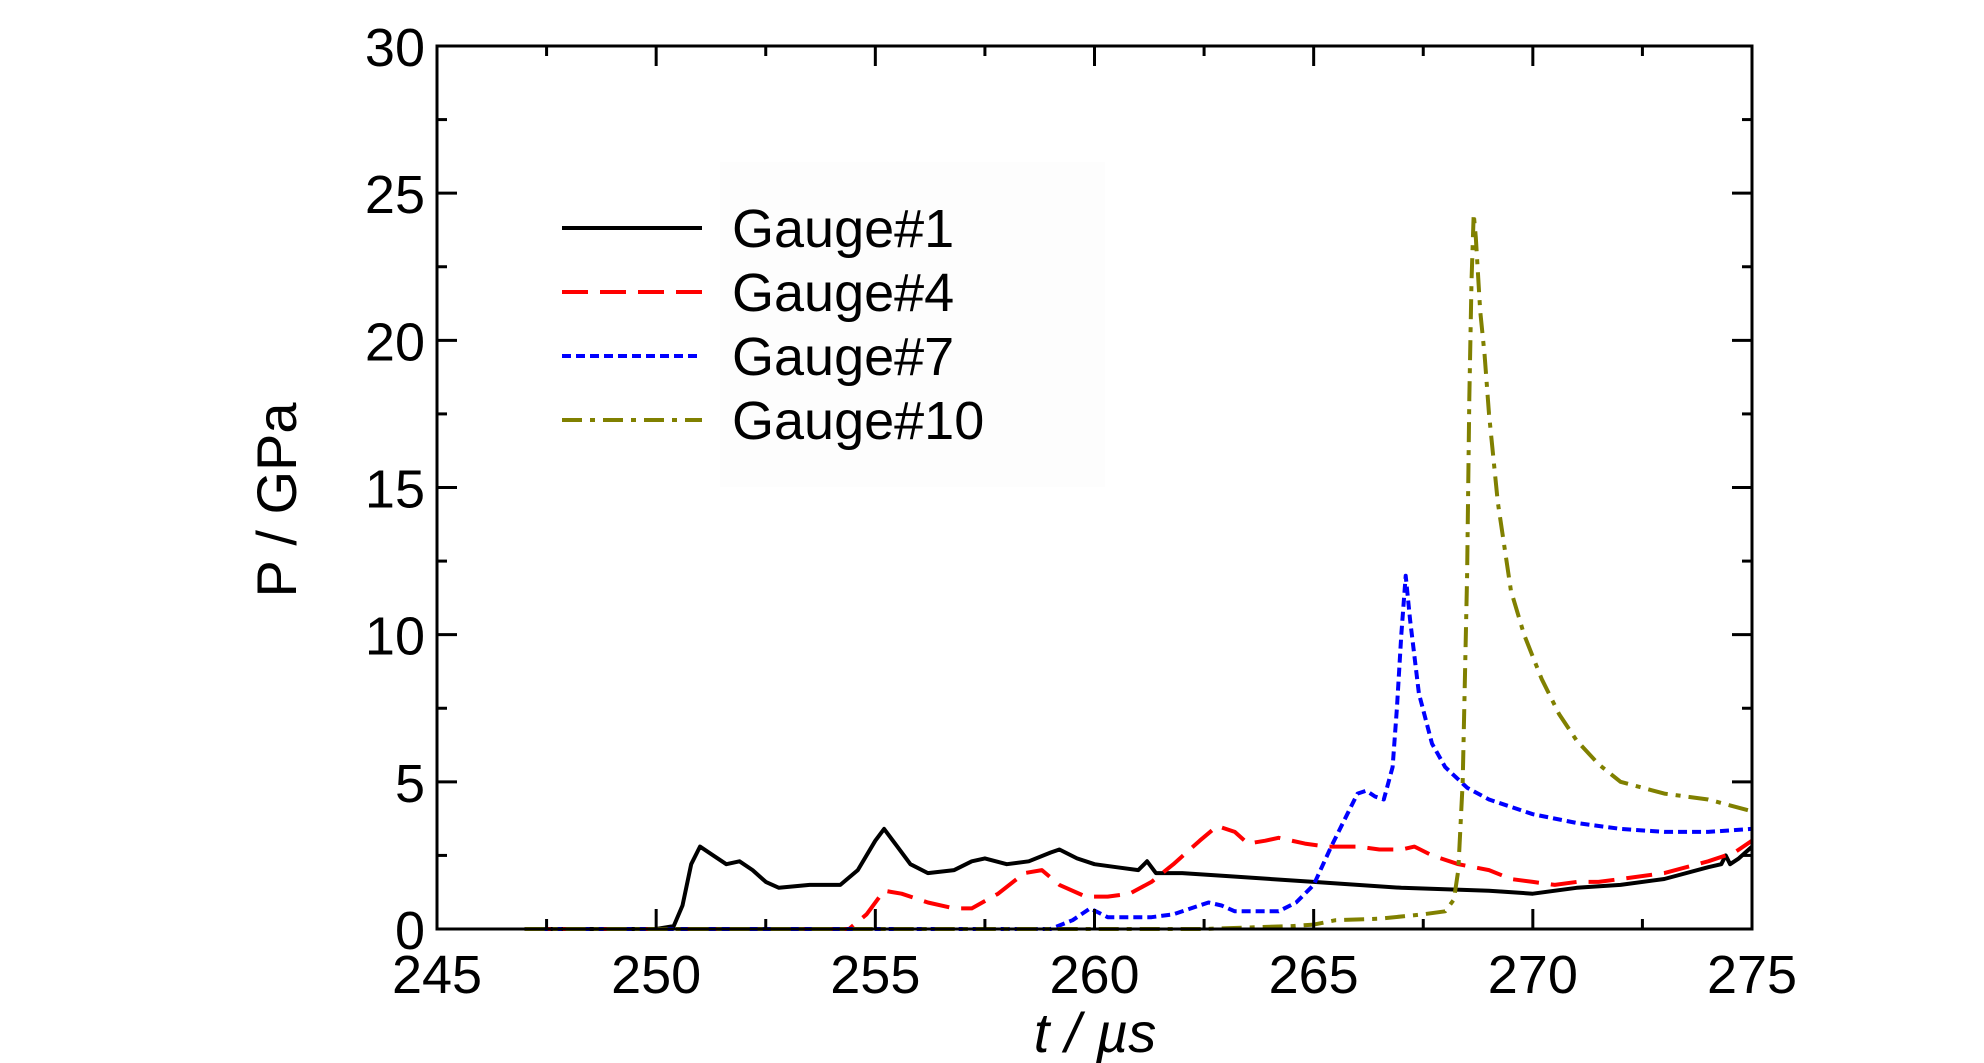  I want to click on x-tick-label: 255, so click(875, 975).